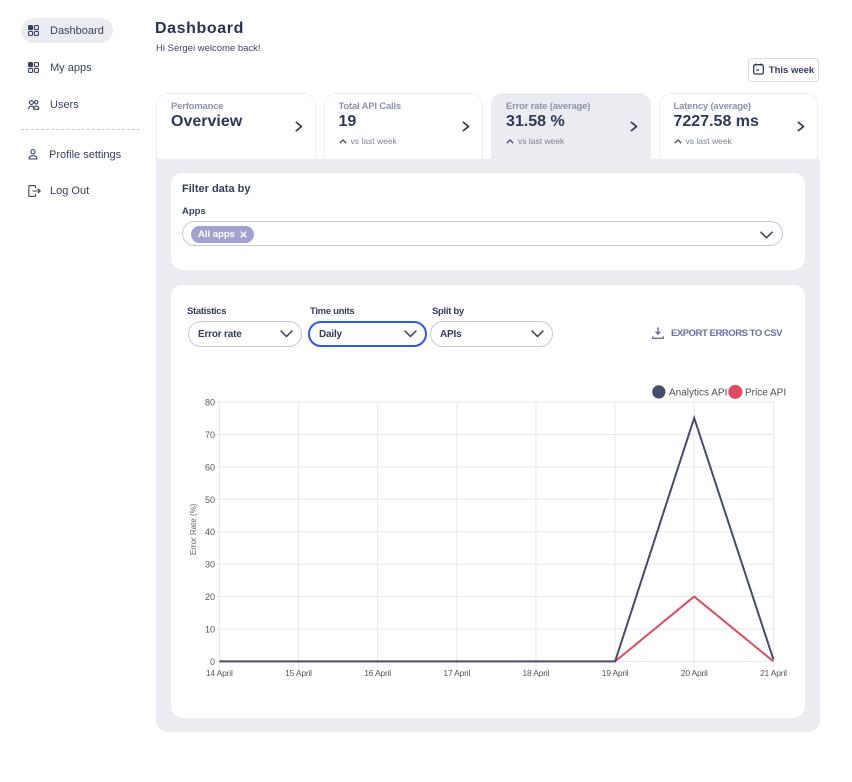  What do you see at coordinates (698, 393) in the screenshot?
I see `svg-text: Analytics API` at bounding box center [698, 393].